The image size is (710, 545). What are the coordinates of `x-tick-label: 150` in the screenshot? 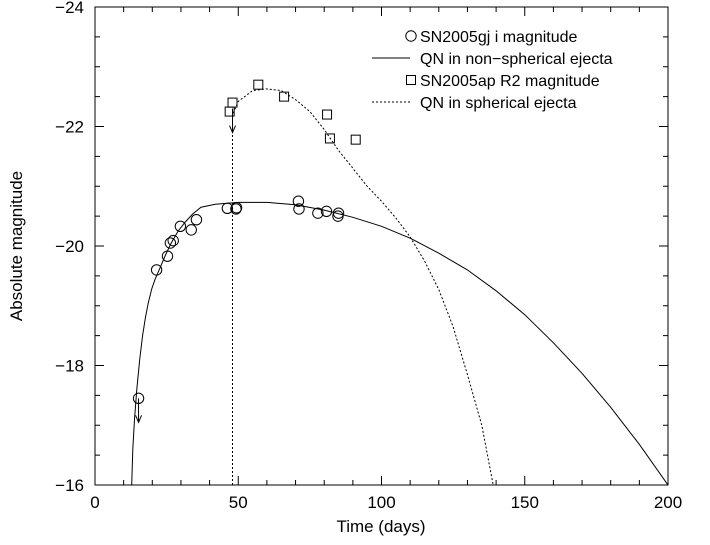 It's located at (525, 502).